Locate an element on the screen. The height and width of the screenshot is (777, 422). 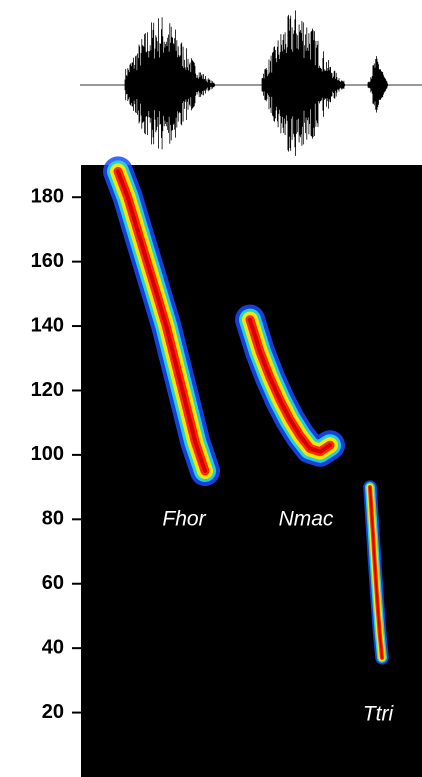
y-tick-label: 180 is located at coordinates (47, 196).